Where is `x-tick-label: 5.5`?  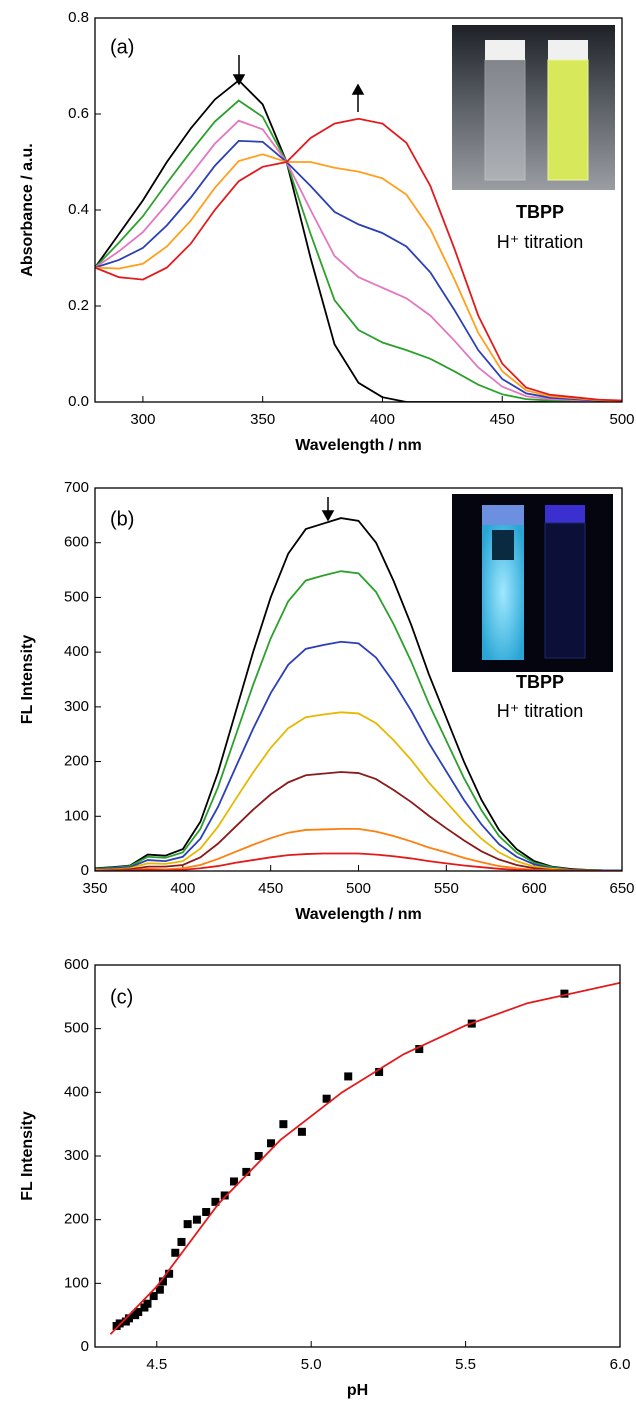
x-tick-label: 5.5 is located at coordinates (465, 1364).